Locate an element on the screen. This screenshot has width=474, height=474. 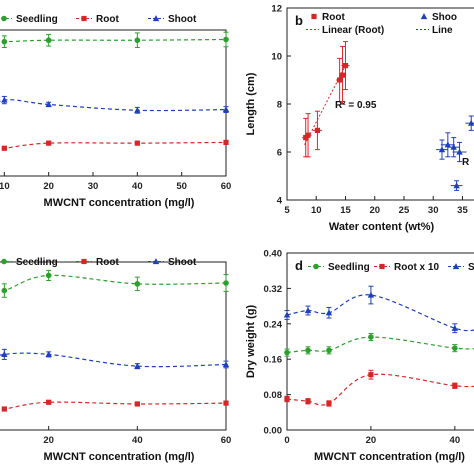
y-tick-label: 4 is located at coordinates (280, 201).